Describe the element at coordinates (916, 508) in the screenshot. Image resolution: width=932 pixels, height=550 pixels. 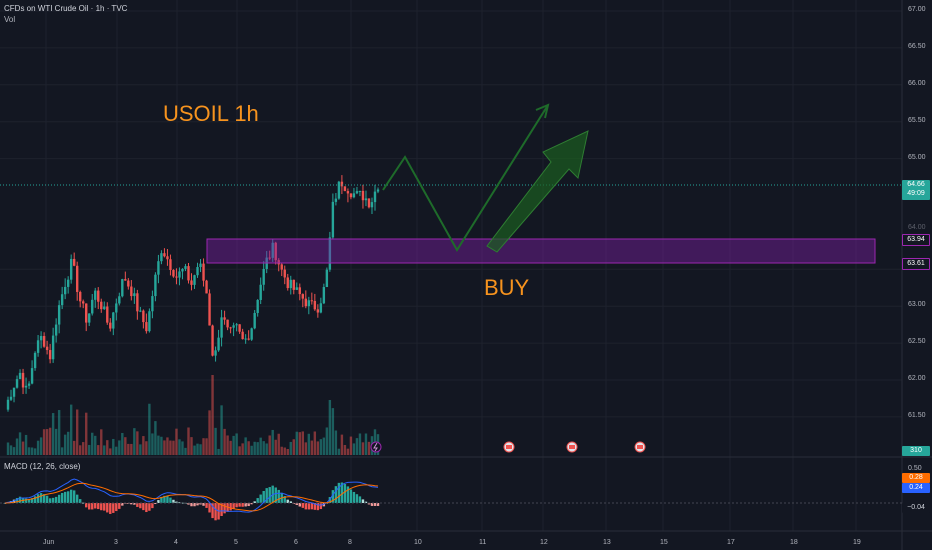
I see `macd-hist-tag: −0.04` at that location.